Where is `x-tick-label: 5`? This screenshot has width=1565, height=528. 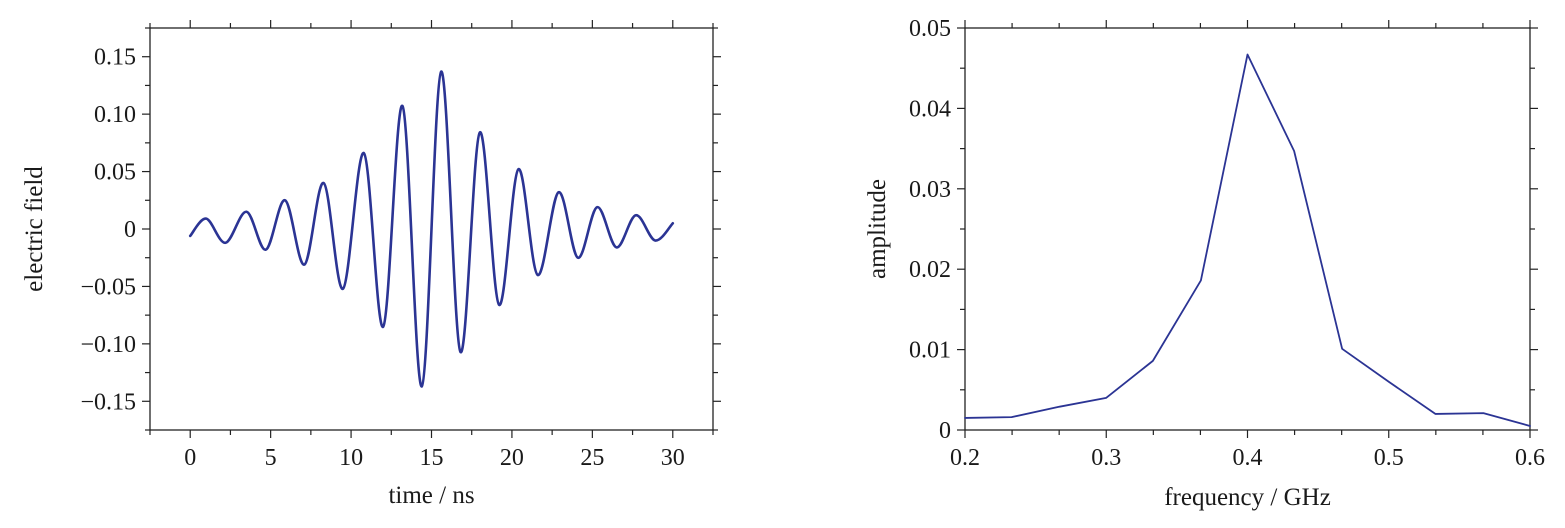
x-tick-label: 5 is located at coordinates (271, 458).